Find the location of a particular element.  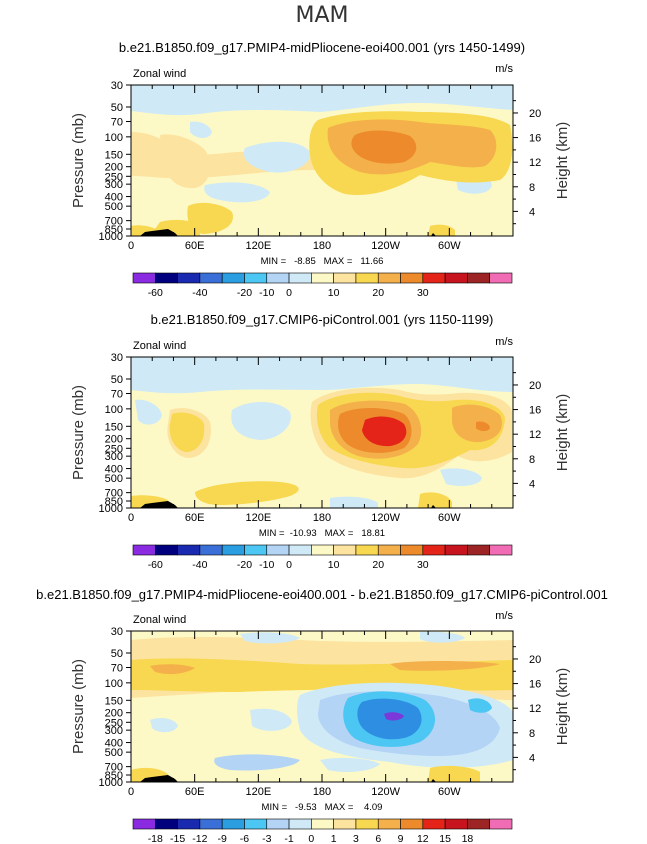

colorbar-label: -3 is located at coordinates (266, 838).